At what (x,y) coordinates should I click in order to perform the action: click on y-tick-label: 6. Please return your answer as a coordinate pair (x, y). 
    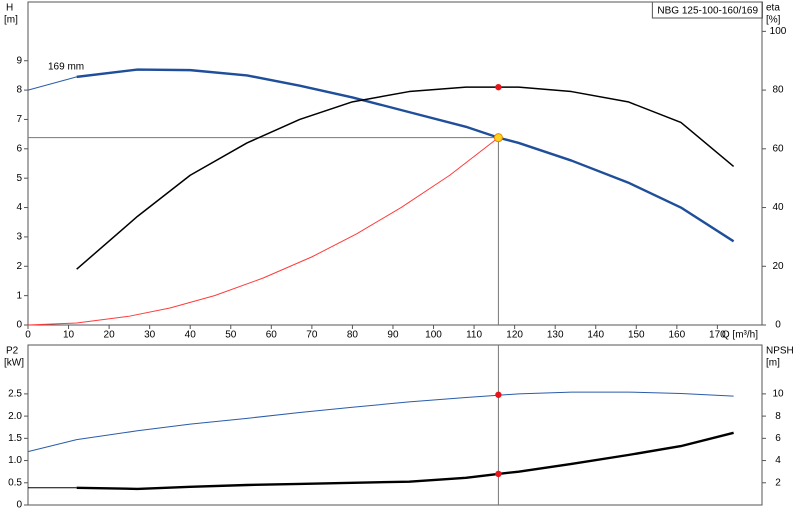
    Looking at the image, I should click on (19, 148).